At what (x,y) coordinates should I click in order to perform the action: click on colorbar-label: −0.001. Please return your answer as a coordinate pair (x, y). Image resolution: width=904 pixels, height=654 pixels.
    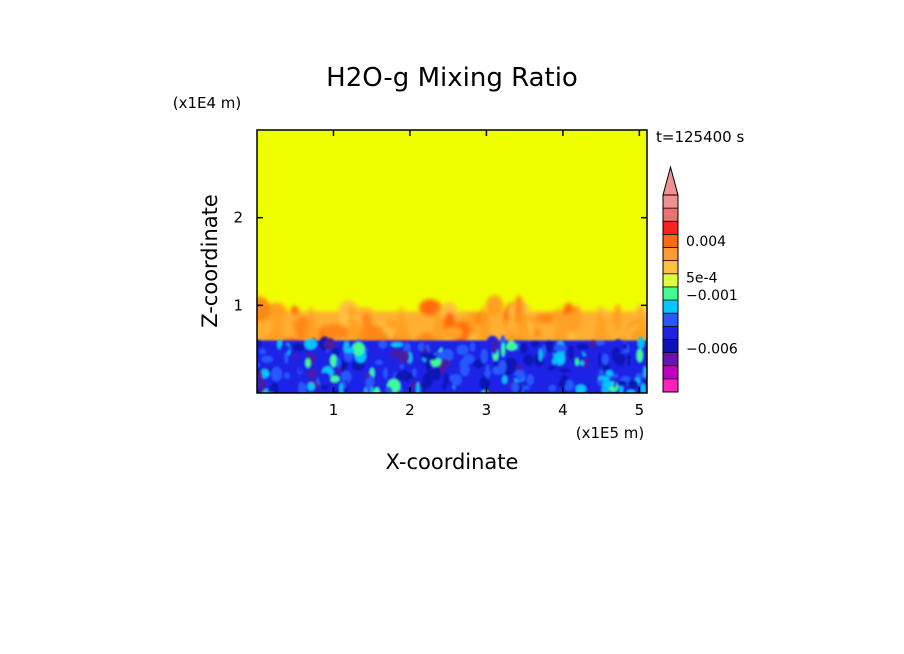
    Looking at the image, I should click on (712, 296).